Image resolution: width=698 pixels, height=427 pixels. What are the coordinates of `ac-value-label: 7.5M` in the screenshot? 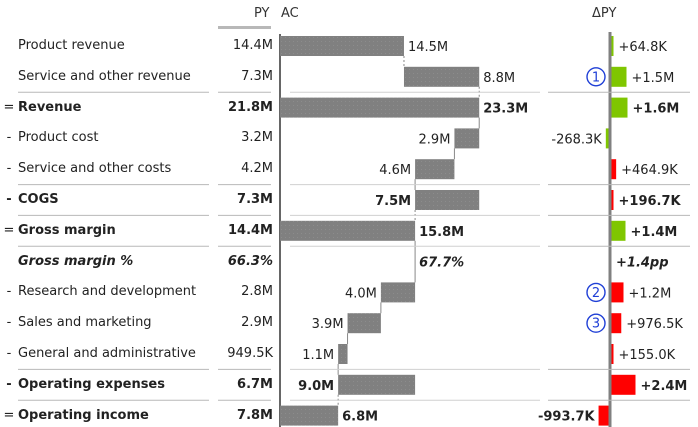 It's located at (393, 201).